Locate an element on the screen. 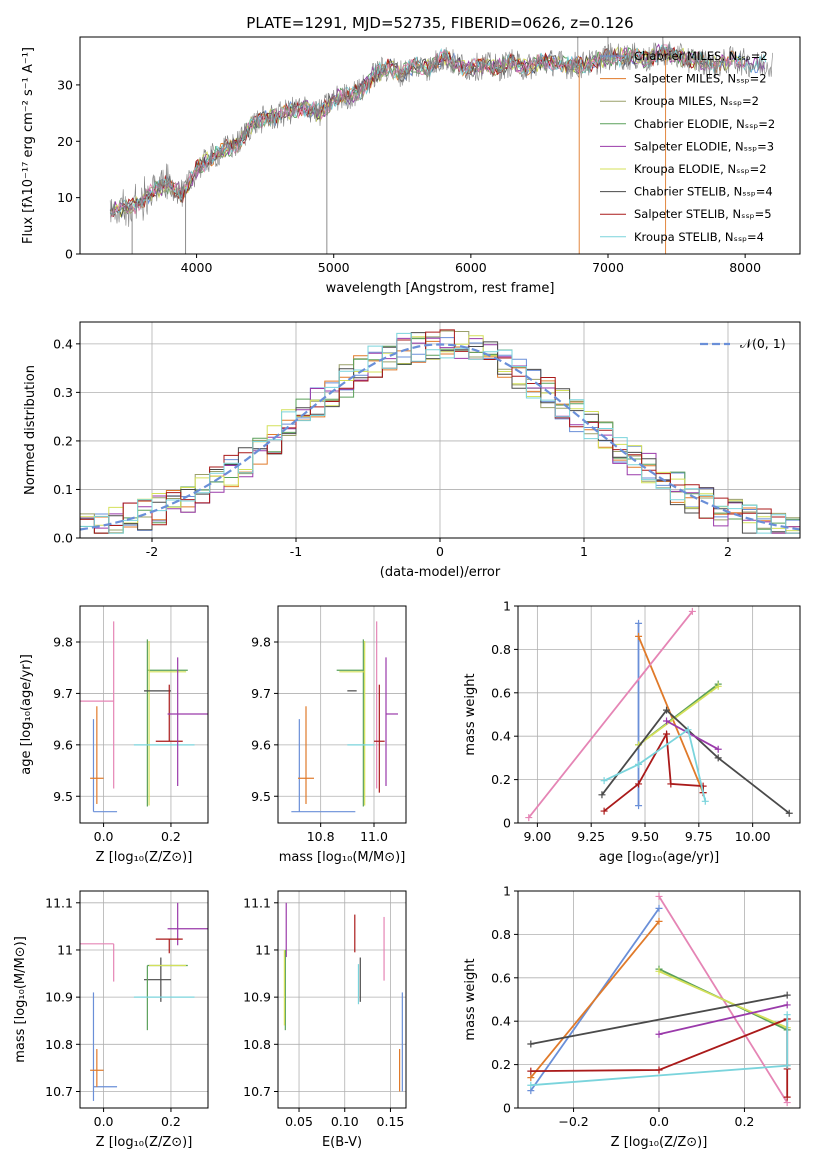  x-tick-label: 1 is located at coordinates (584, 551).